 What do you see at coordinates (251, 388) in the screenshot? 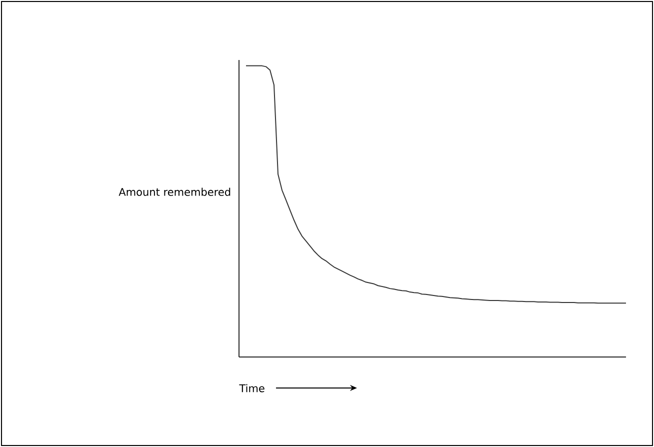
I see `x-axis-title: Time` at bounding box center [251, 388].